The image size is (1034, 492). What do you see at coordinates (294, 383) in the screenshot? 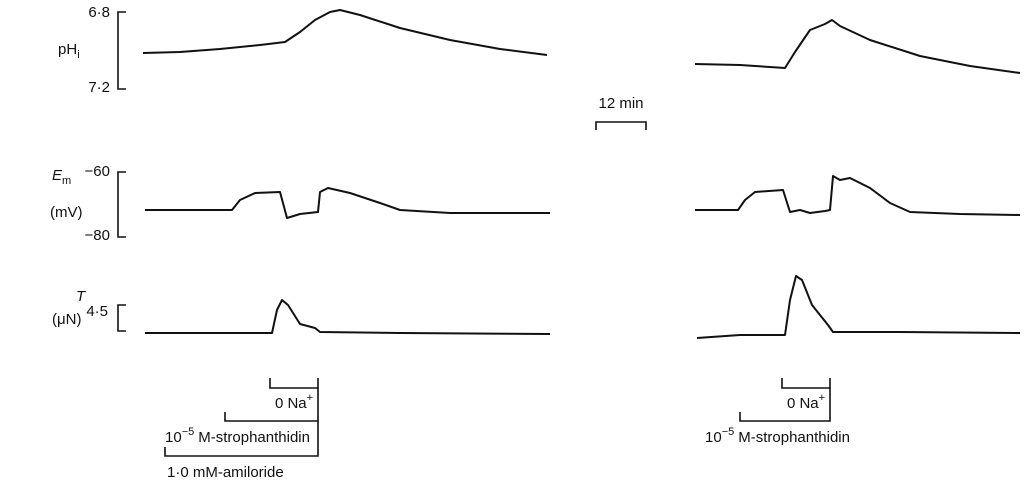
I see `sodium-bar-left` at bounding box center [294, 383].